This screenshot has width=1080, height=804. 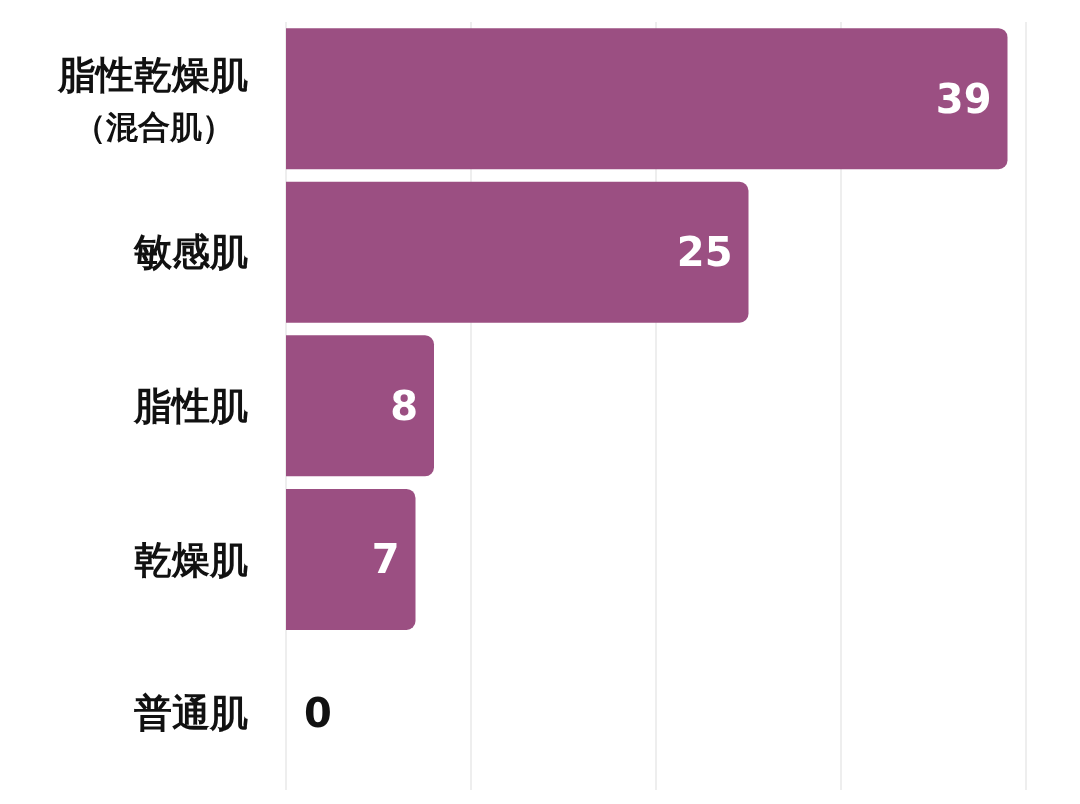 I want to click on data-label: 39, so click(x=963, y=98).